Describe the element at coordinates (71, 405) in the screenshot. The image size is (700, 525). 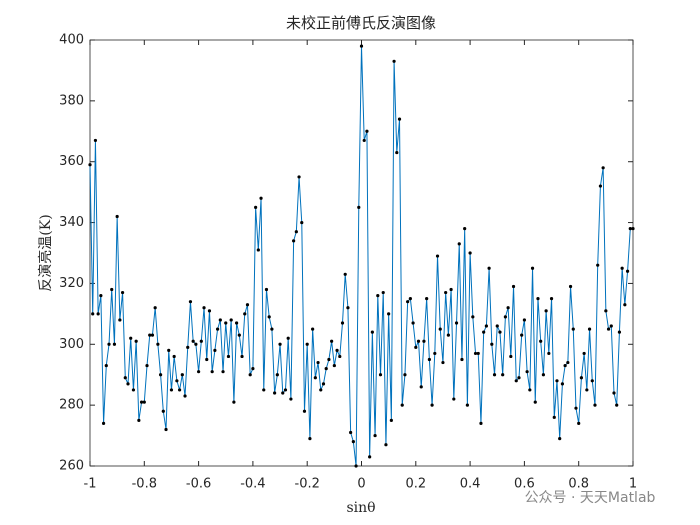
I see `y-tick-label: 280` at that location.